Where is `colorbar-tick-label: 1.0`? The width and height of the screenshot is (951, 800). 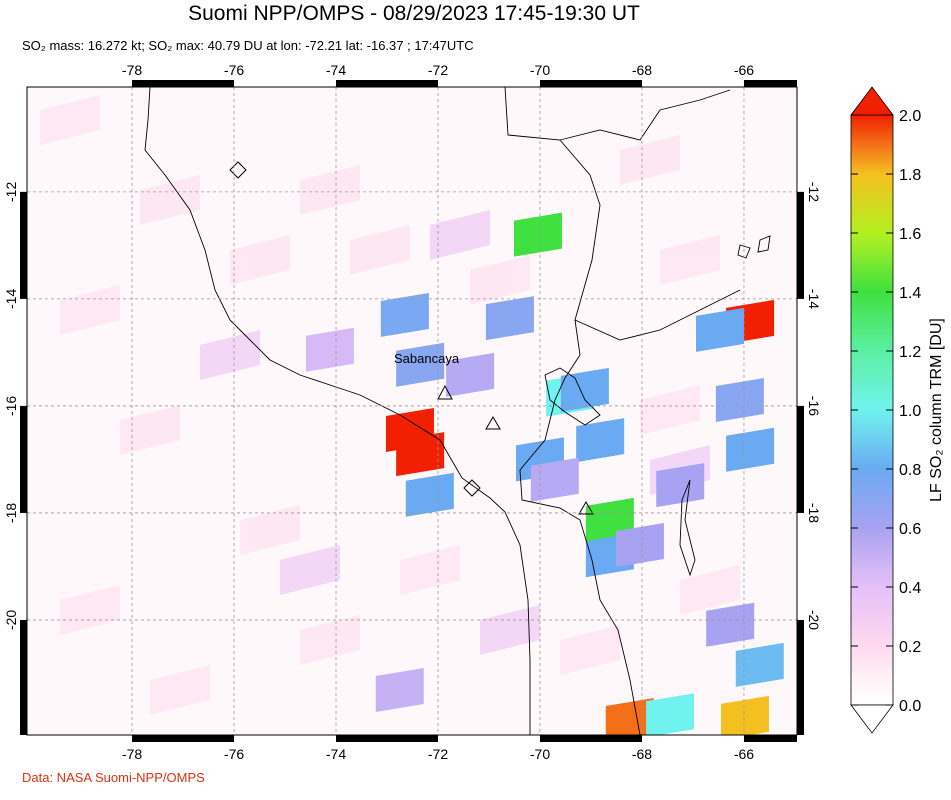 colorbar-tick-label: 1.0 is located at coordinates (910, 411).